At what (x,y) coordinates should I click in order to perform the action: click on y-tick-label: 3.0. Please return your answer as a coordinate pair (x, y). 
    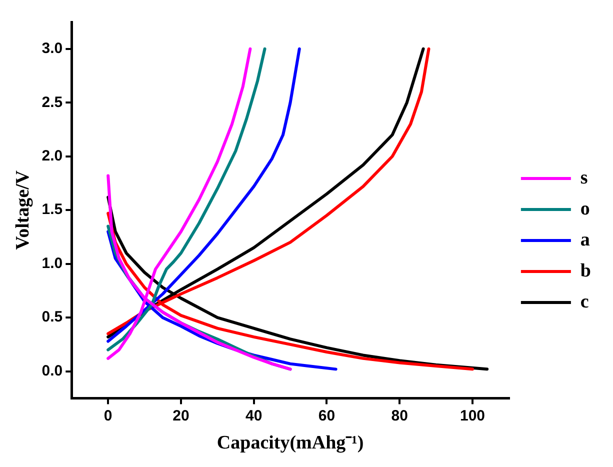
    Looking at the image, I should click on (52, 49).